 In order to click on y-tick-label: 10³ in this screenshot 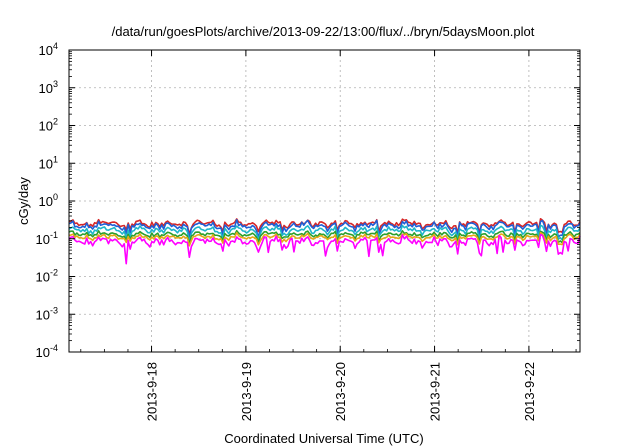, I will do `click(48, 87)`.